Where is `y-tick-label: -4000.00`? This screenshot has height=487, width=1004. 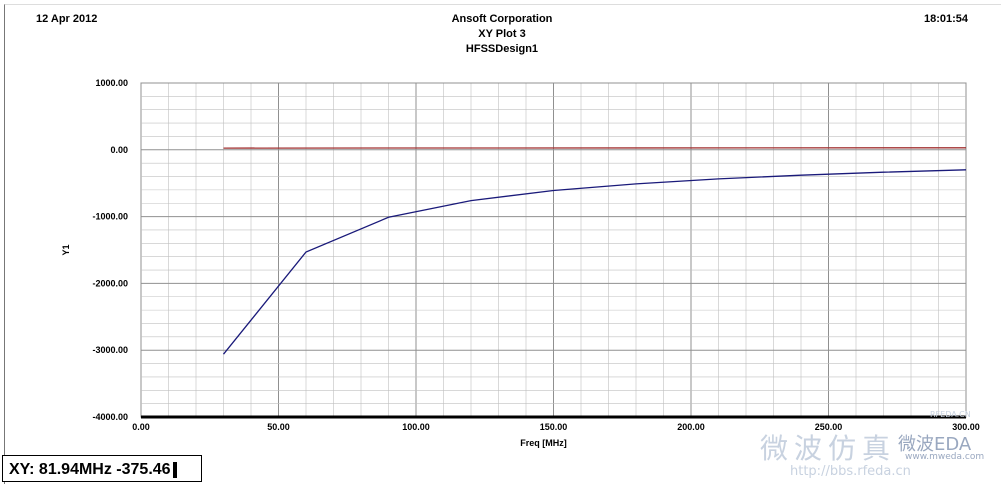
y-tick-label: -4000.00 is located at coordinates (110, 417).